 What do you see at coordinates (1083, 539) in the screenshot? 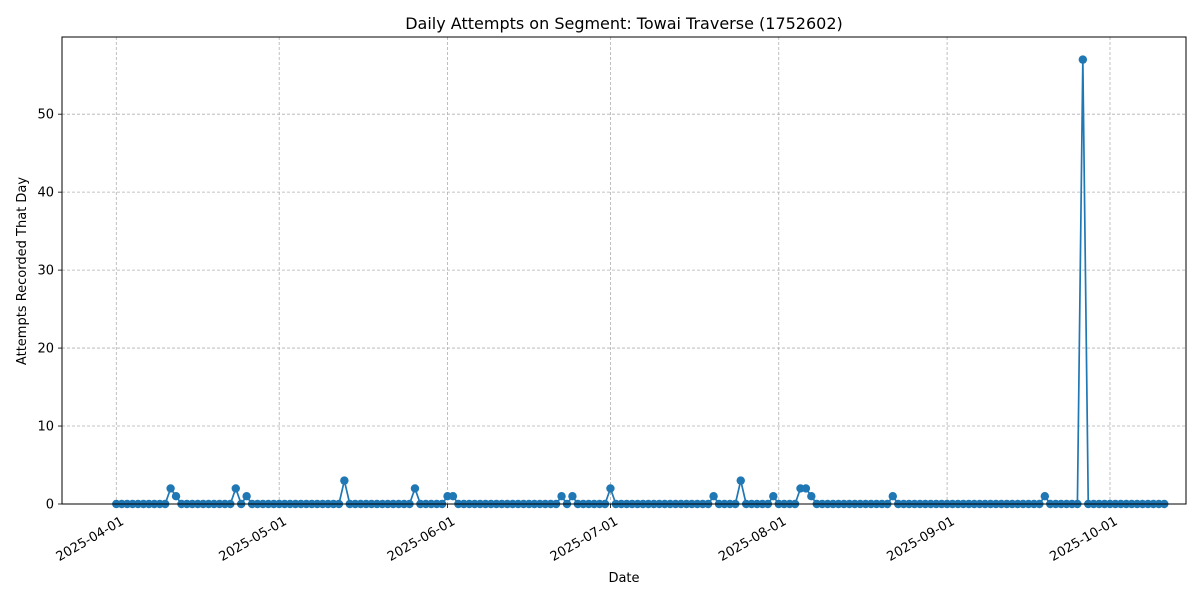
I see `x-tick-label: 2025-10-01` at bounding box center [1083, 539].